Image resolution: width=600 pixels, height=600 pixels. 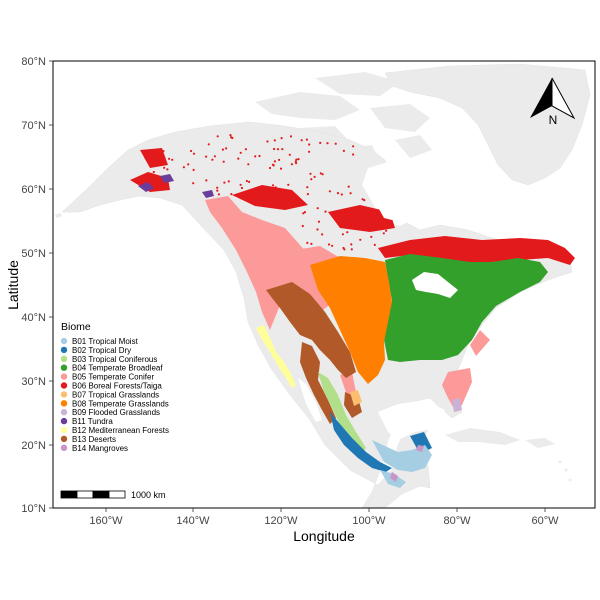 What do you see at coordinates (76, 327) in the screenshot?
I see `legend-title: Biome` at bounding box center [76, 327].